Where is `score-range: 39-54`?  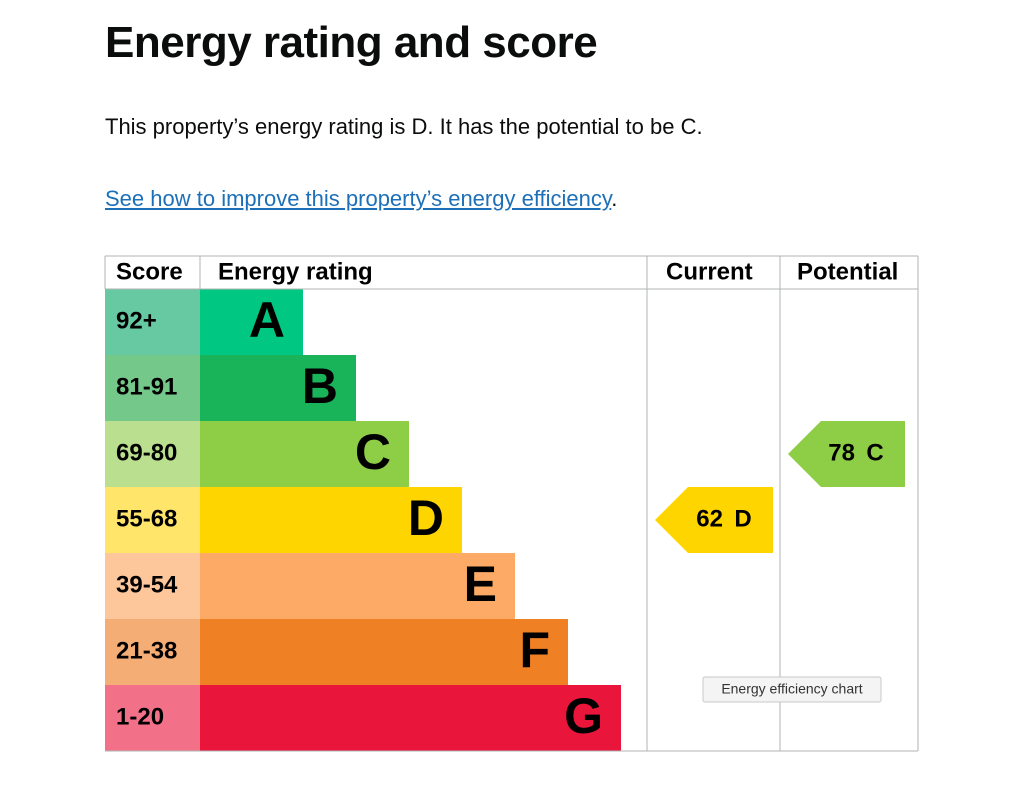 score-range: 39-54 is located at coordinates (147, 584).